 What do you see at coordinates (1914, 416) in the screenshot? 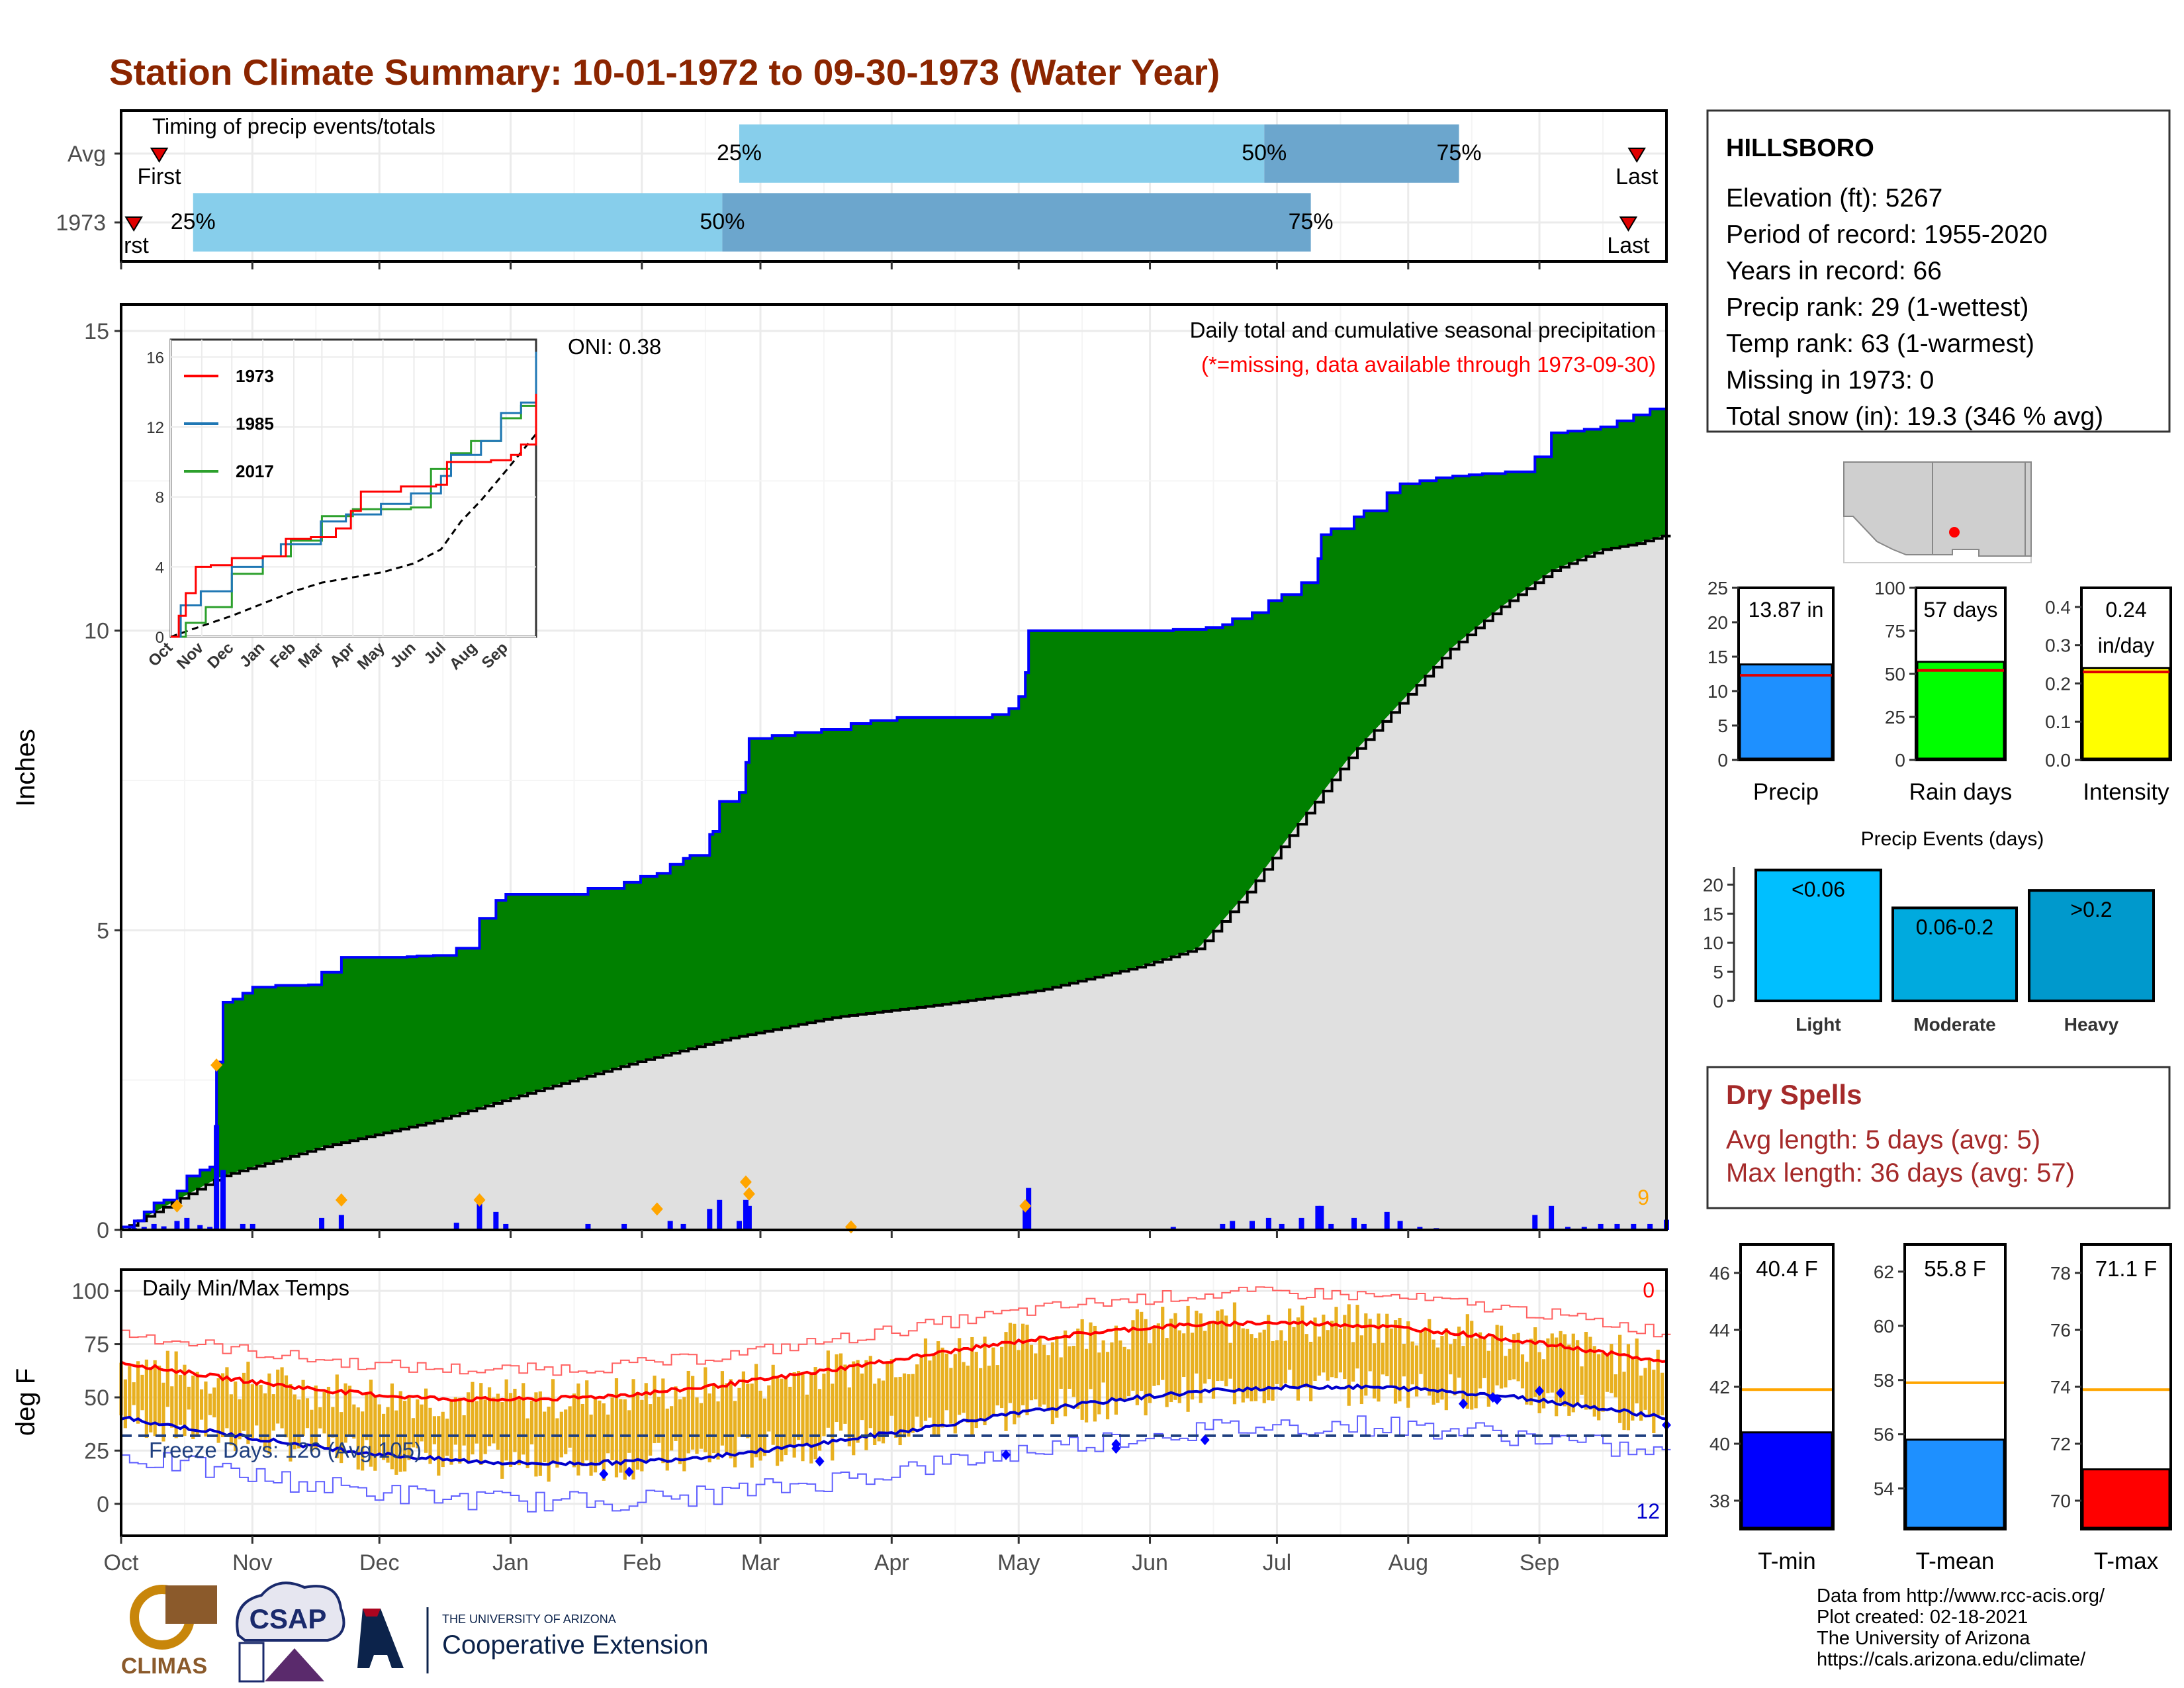
I see `info-line: Total snow (in): 19.3 (346 % avg)` at bounding box center [1914, 416].